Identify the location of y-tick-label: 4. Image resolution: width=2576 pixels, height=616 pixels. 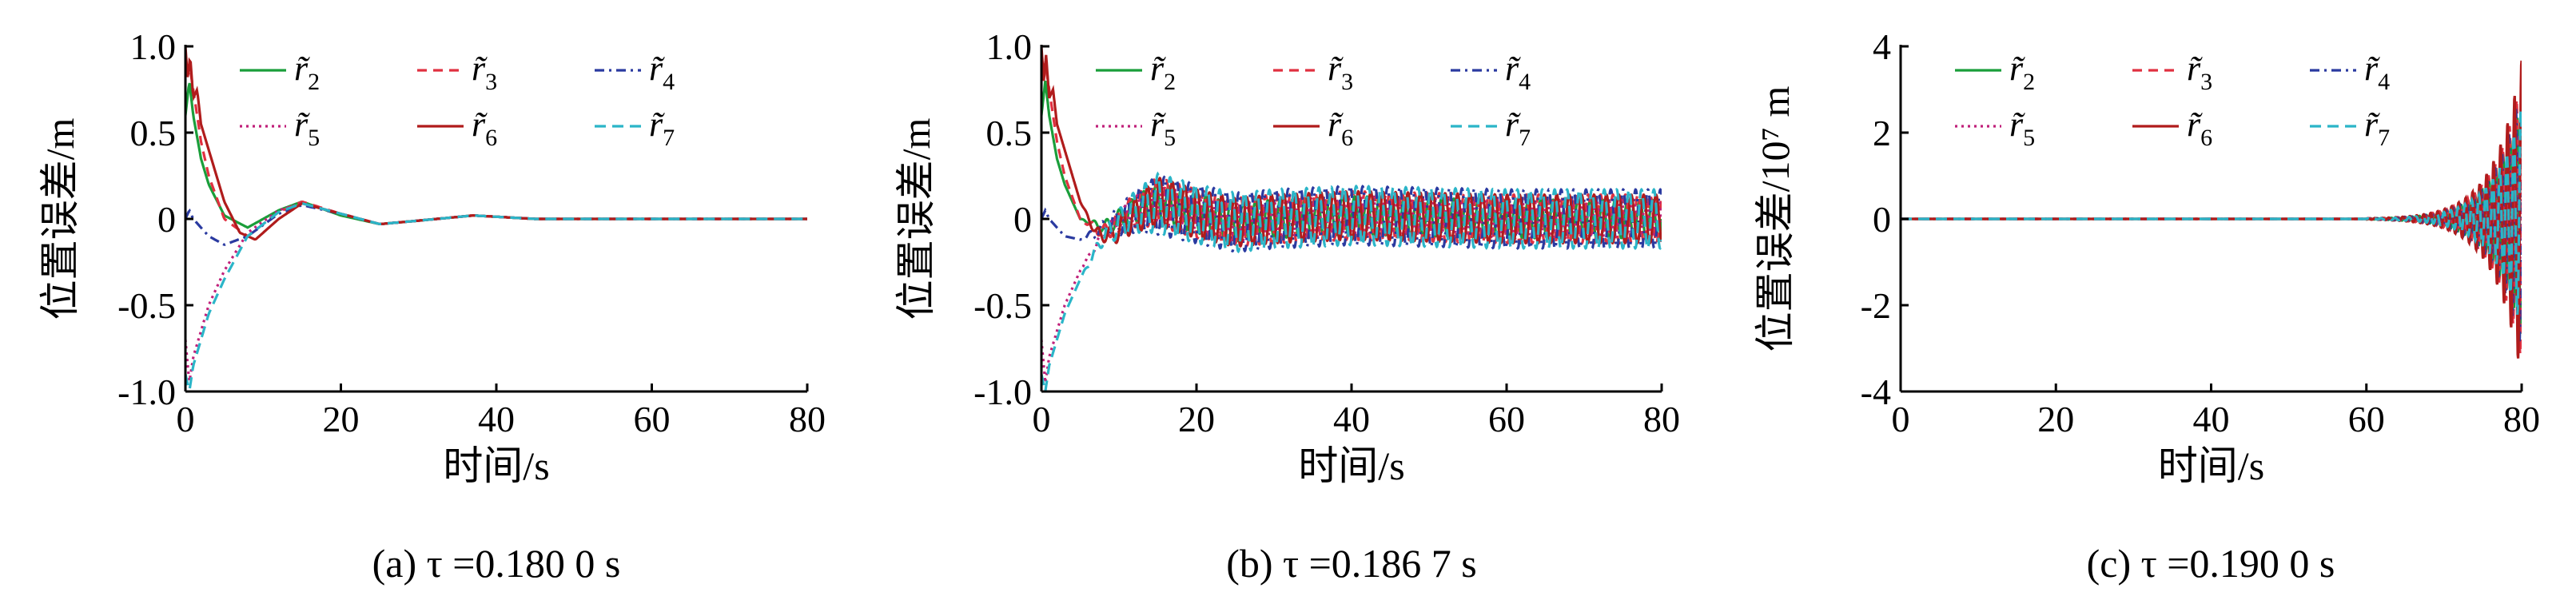
(1882, 46).